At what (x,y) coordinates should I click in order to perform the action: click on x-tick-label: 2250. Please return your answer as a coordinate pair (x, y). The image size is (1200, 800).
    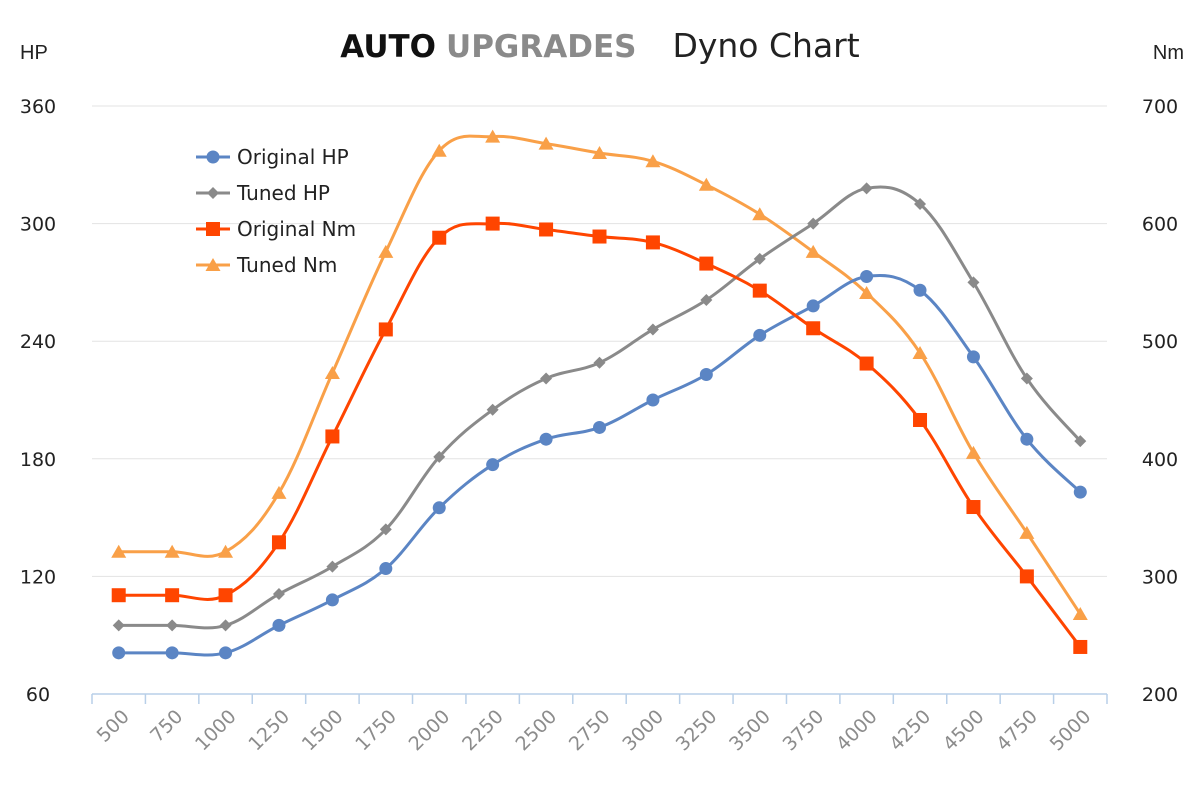
    Looking at the image, I should click on (483, 731).